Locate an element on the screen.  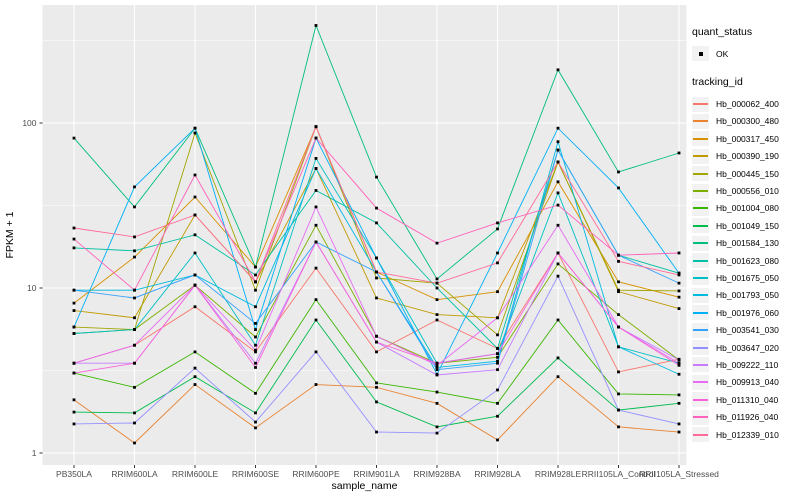
y-axis-title: FPKM + 1 is located at coordinates (10, 234).